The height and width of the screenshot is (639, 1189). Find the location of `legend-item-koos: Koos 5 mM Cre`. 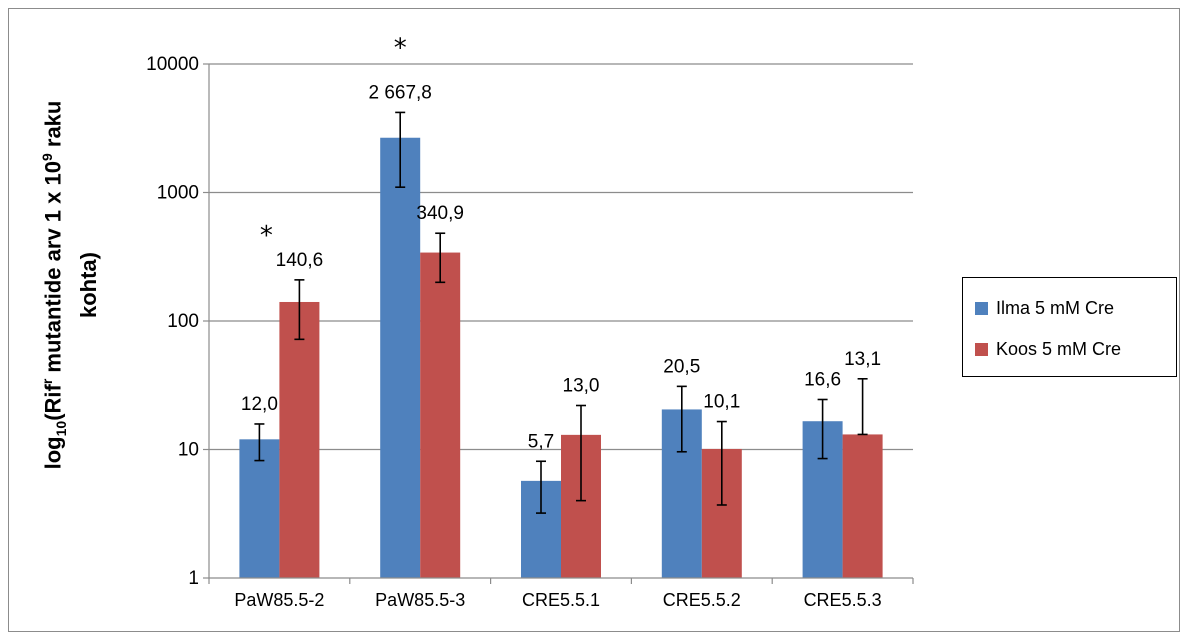

legend-item-koos: Koos 5 mM Cre is located at coordinates (1048, 349).